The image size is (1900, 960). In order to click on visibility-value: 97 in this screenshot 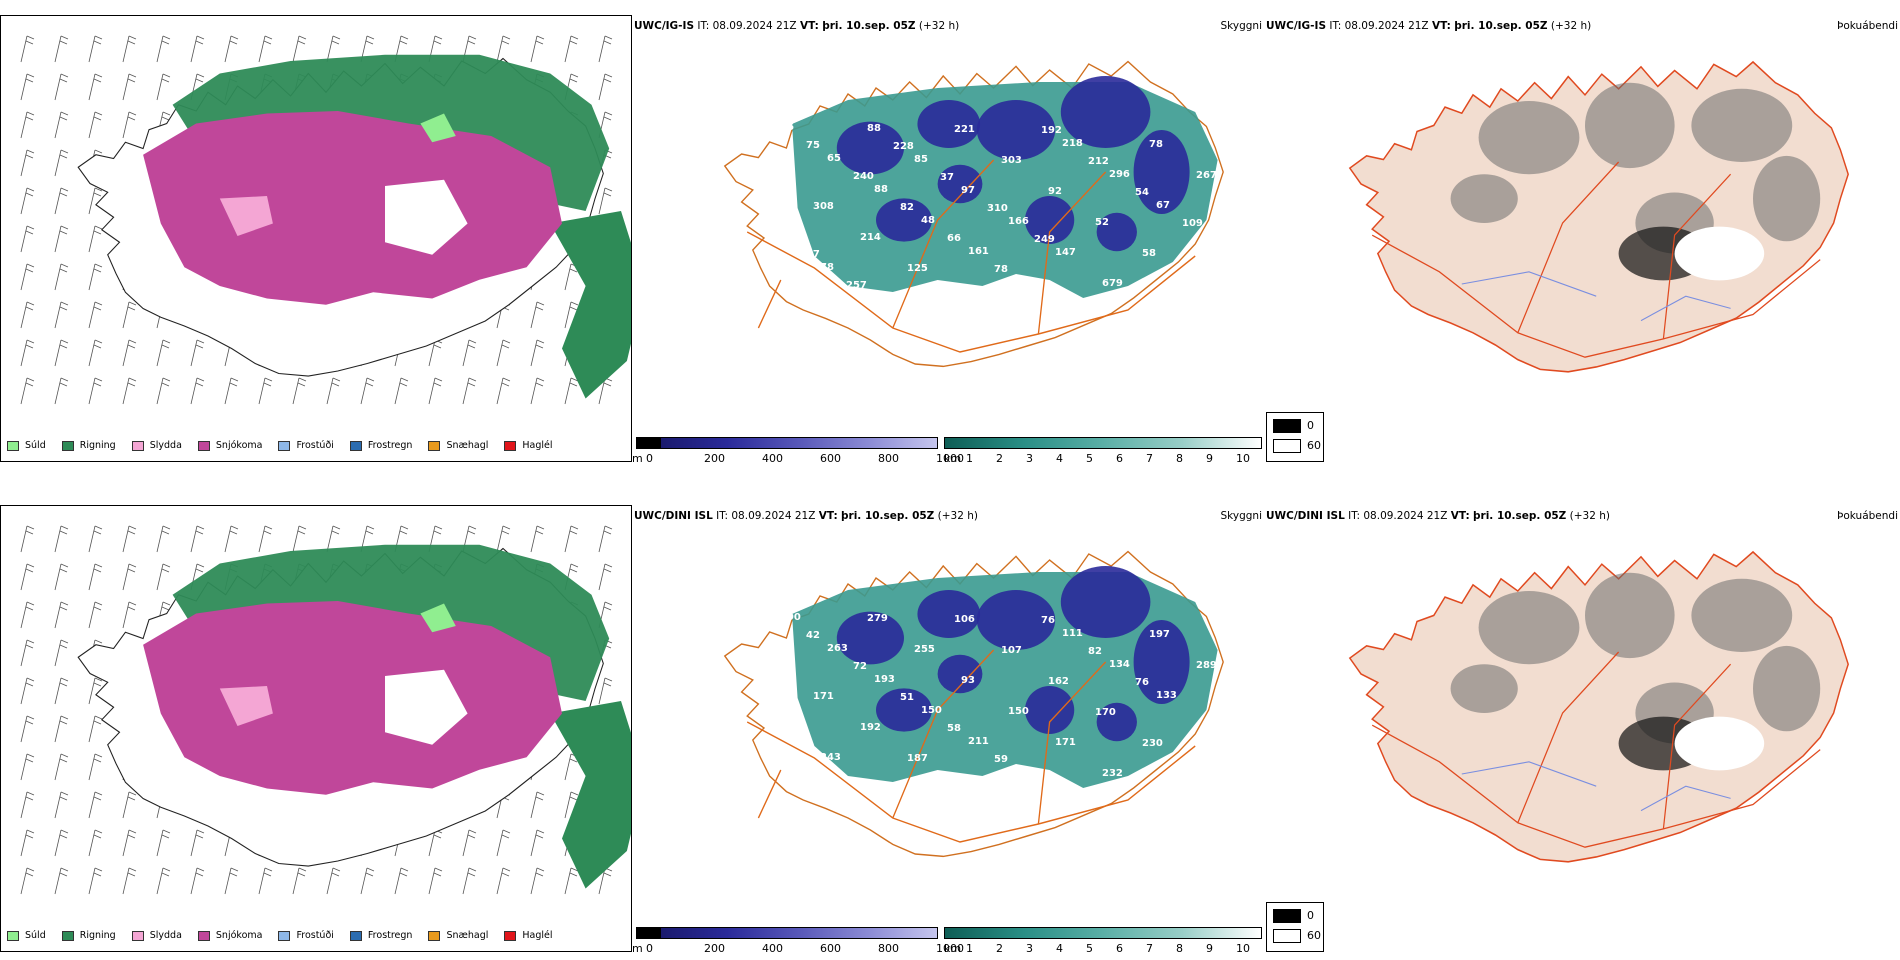, I will do `click(968, 190)`.